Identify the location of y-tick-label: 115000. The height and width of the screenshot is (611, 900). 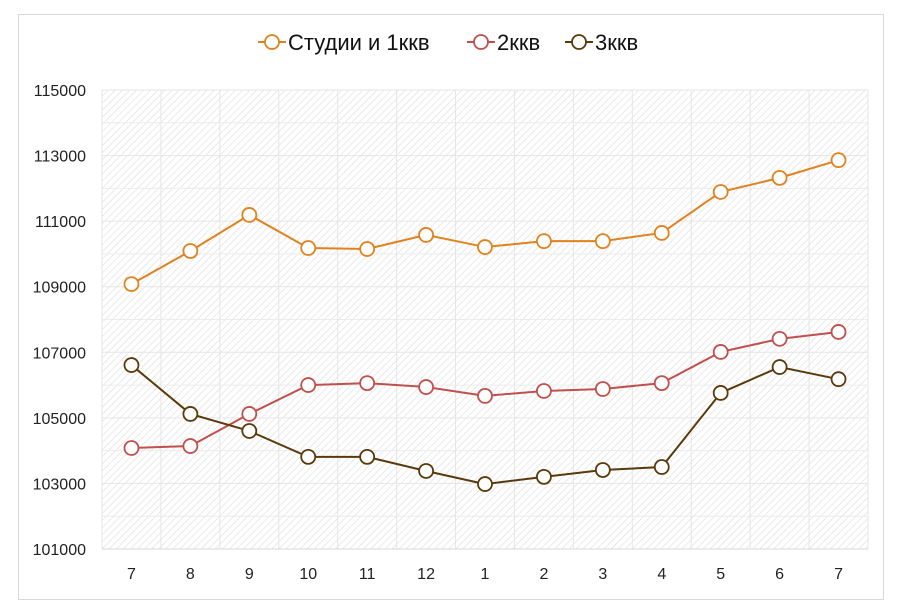
(60, 91).